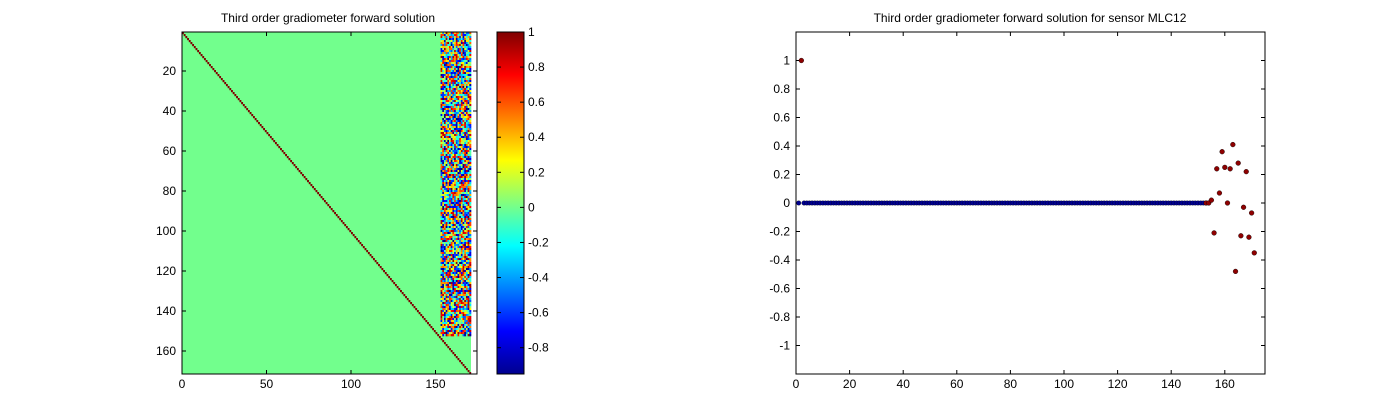 The height and width of the screenshot is (420, 1397). I want to click on scatter-y-tick-label: 0.6, so click(781, 118).